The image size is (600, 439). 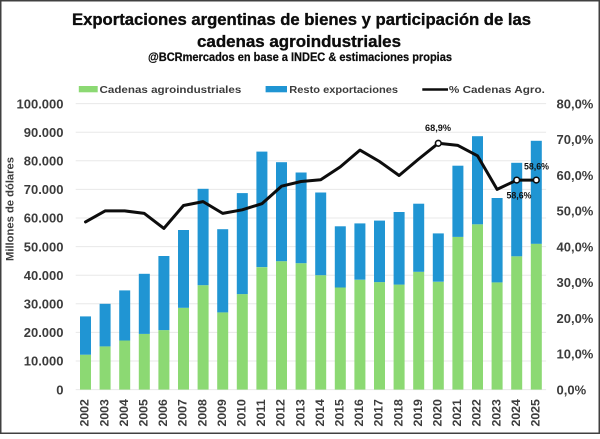 What do you see at coordinates (341, 413) in the screenshot?
I see `svg-text: 2015` at bounding box center [341, 413].